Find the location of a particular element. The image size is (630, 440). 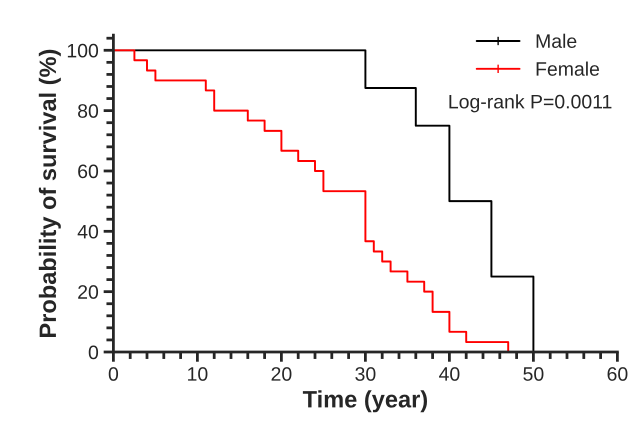

y-tick-label: 40 is located at coordinates (88, 231).